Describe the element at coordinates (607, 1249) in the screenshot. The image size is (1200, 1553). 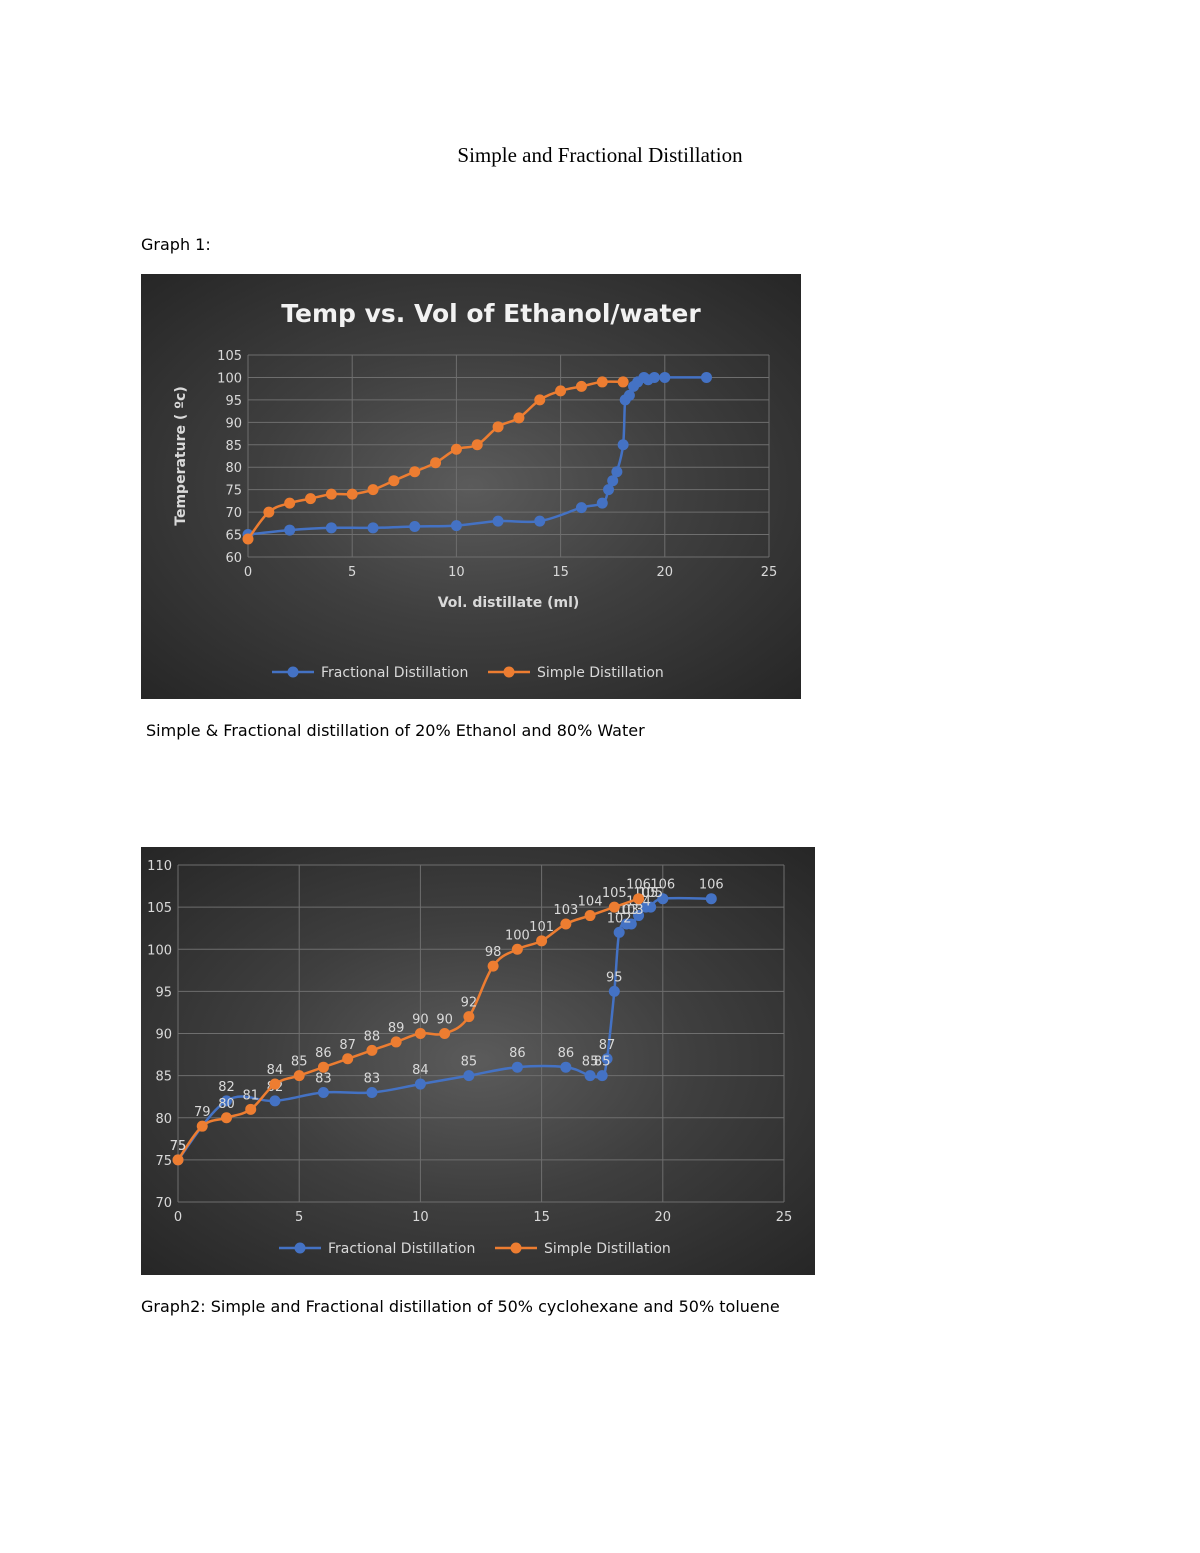
I see `legend-label-simple: Simple Distillation` at that location.